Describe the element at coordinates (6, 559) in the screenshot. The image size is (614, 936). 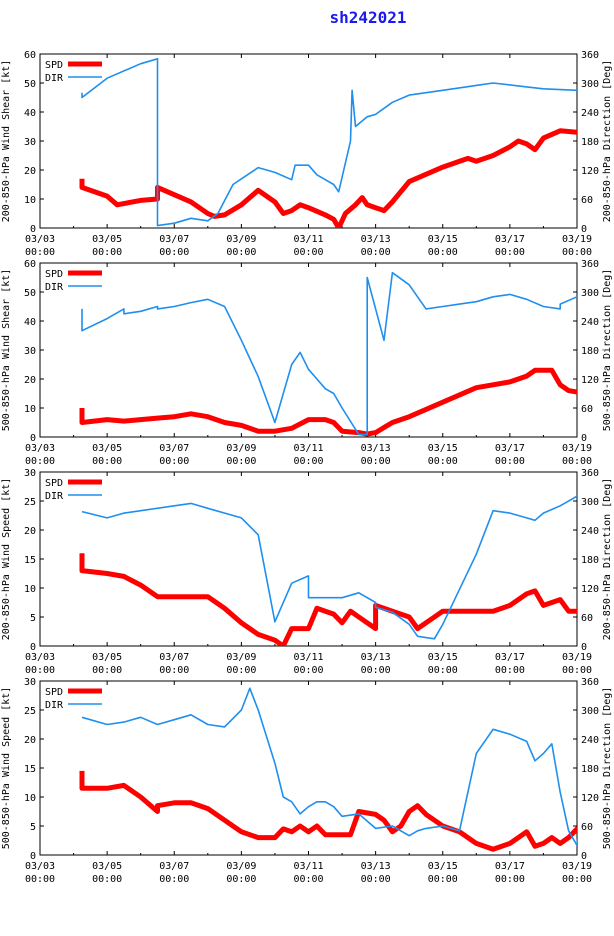
I see `y-axis-label: 200-850-hPa Wind Speed [kt]` at that location.